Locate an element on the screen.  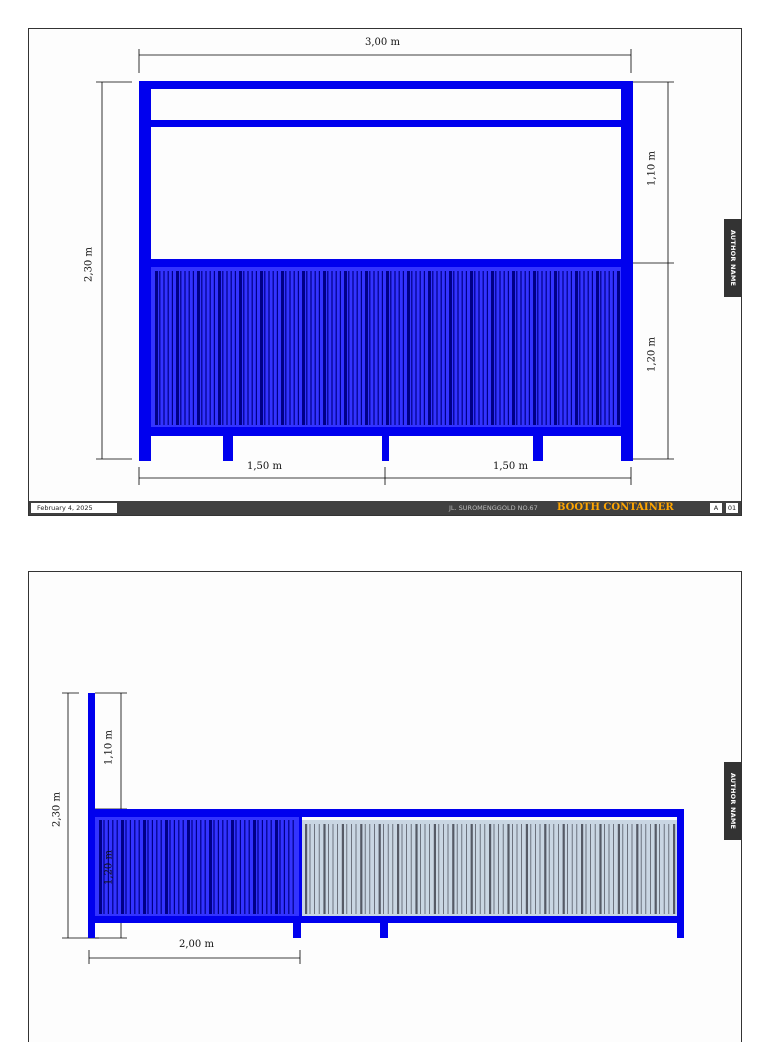
front-panel-ribs is located at coordinates (387, 348).